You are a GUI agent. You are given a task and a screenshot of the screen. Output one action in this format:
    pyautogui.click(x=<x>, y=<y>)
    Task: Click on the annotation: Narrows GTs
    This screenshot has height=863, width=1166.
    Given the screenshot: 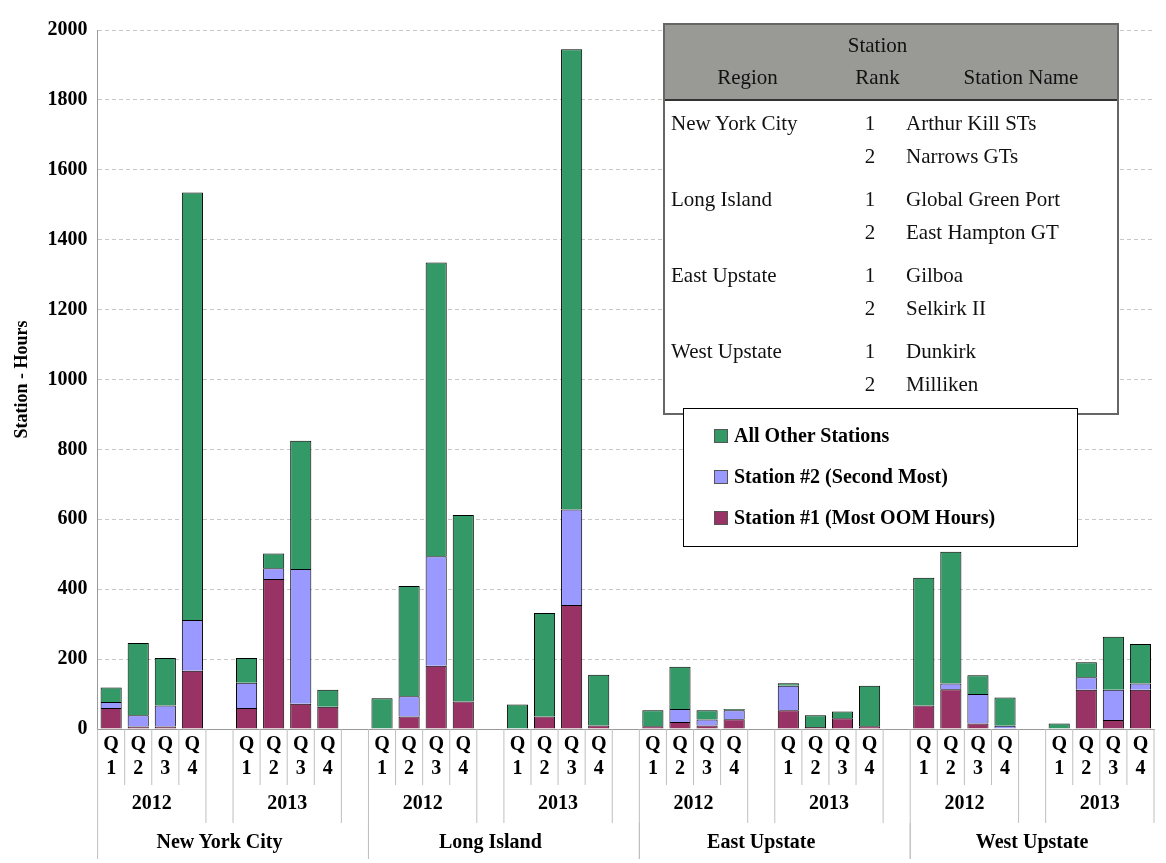 What is the action you would take?
    pyautogui.click(x=962, y=156)
    